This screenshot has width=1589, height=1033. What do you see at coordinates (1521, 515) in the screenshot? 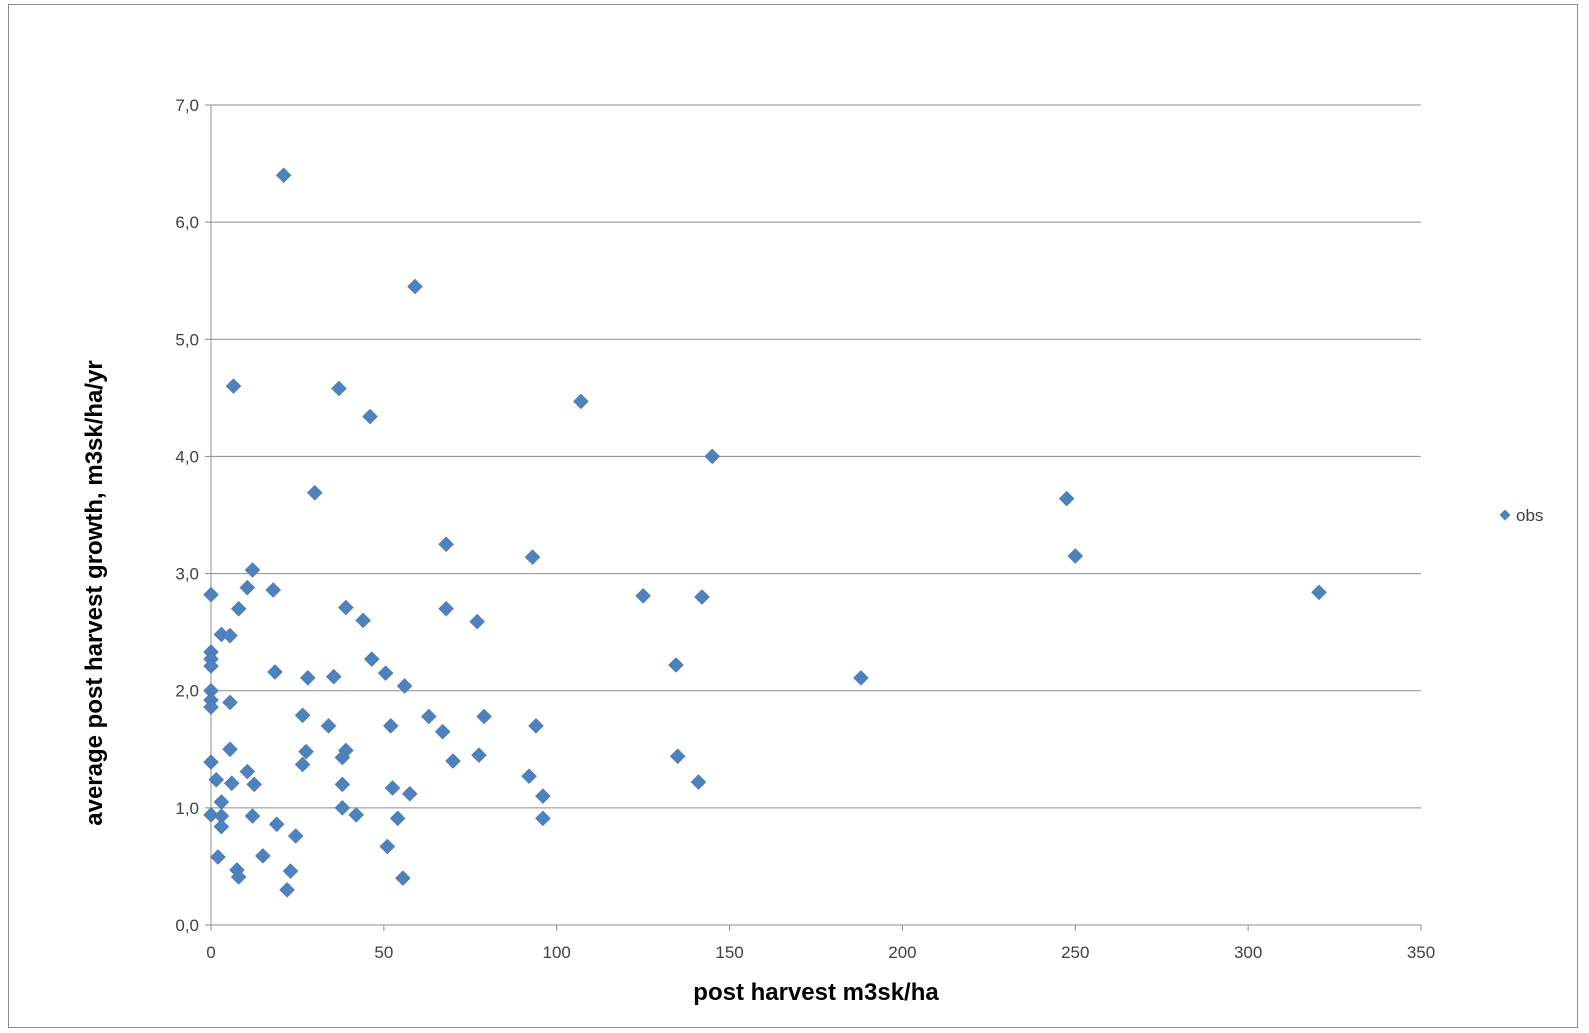
I see `legend: obs` at bounding box center [1521, 515].